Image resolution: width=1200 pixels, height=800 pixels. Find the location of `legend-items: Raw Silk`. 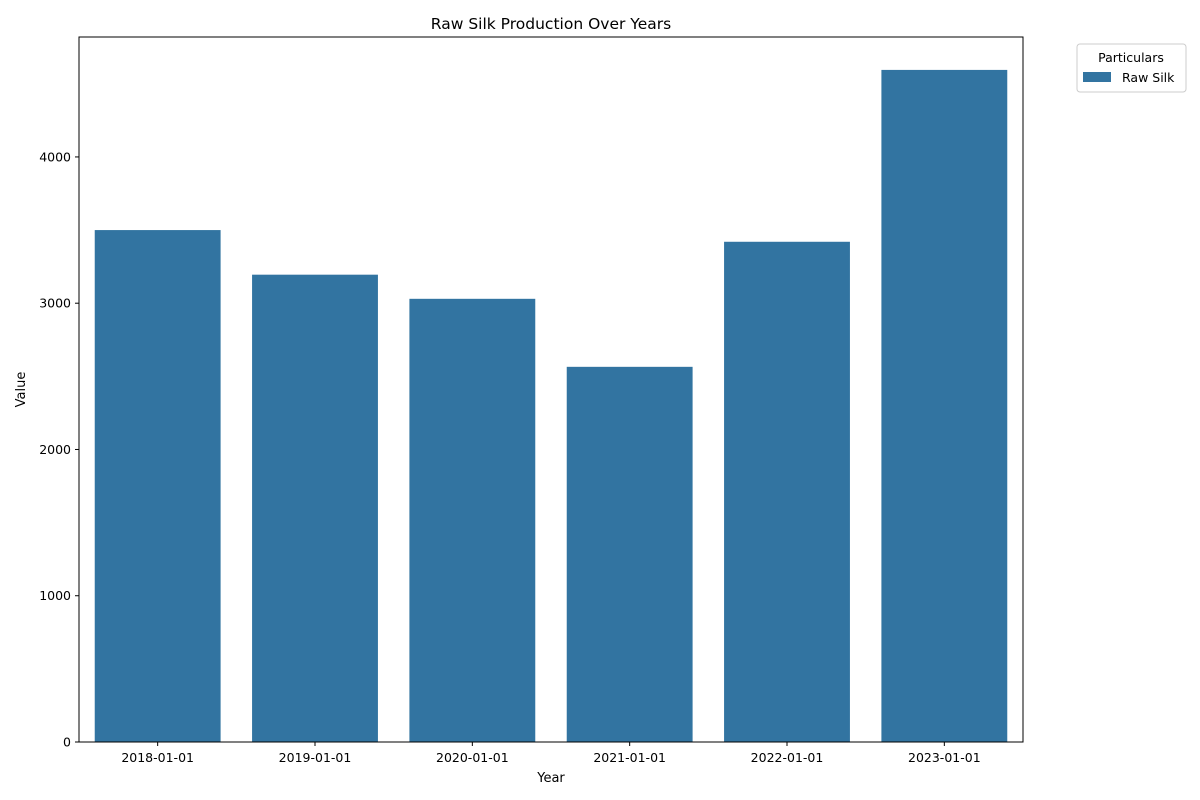

legend-items: Raw Silk is located at coordinates (1129, 77).